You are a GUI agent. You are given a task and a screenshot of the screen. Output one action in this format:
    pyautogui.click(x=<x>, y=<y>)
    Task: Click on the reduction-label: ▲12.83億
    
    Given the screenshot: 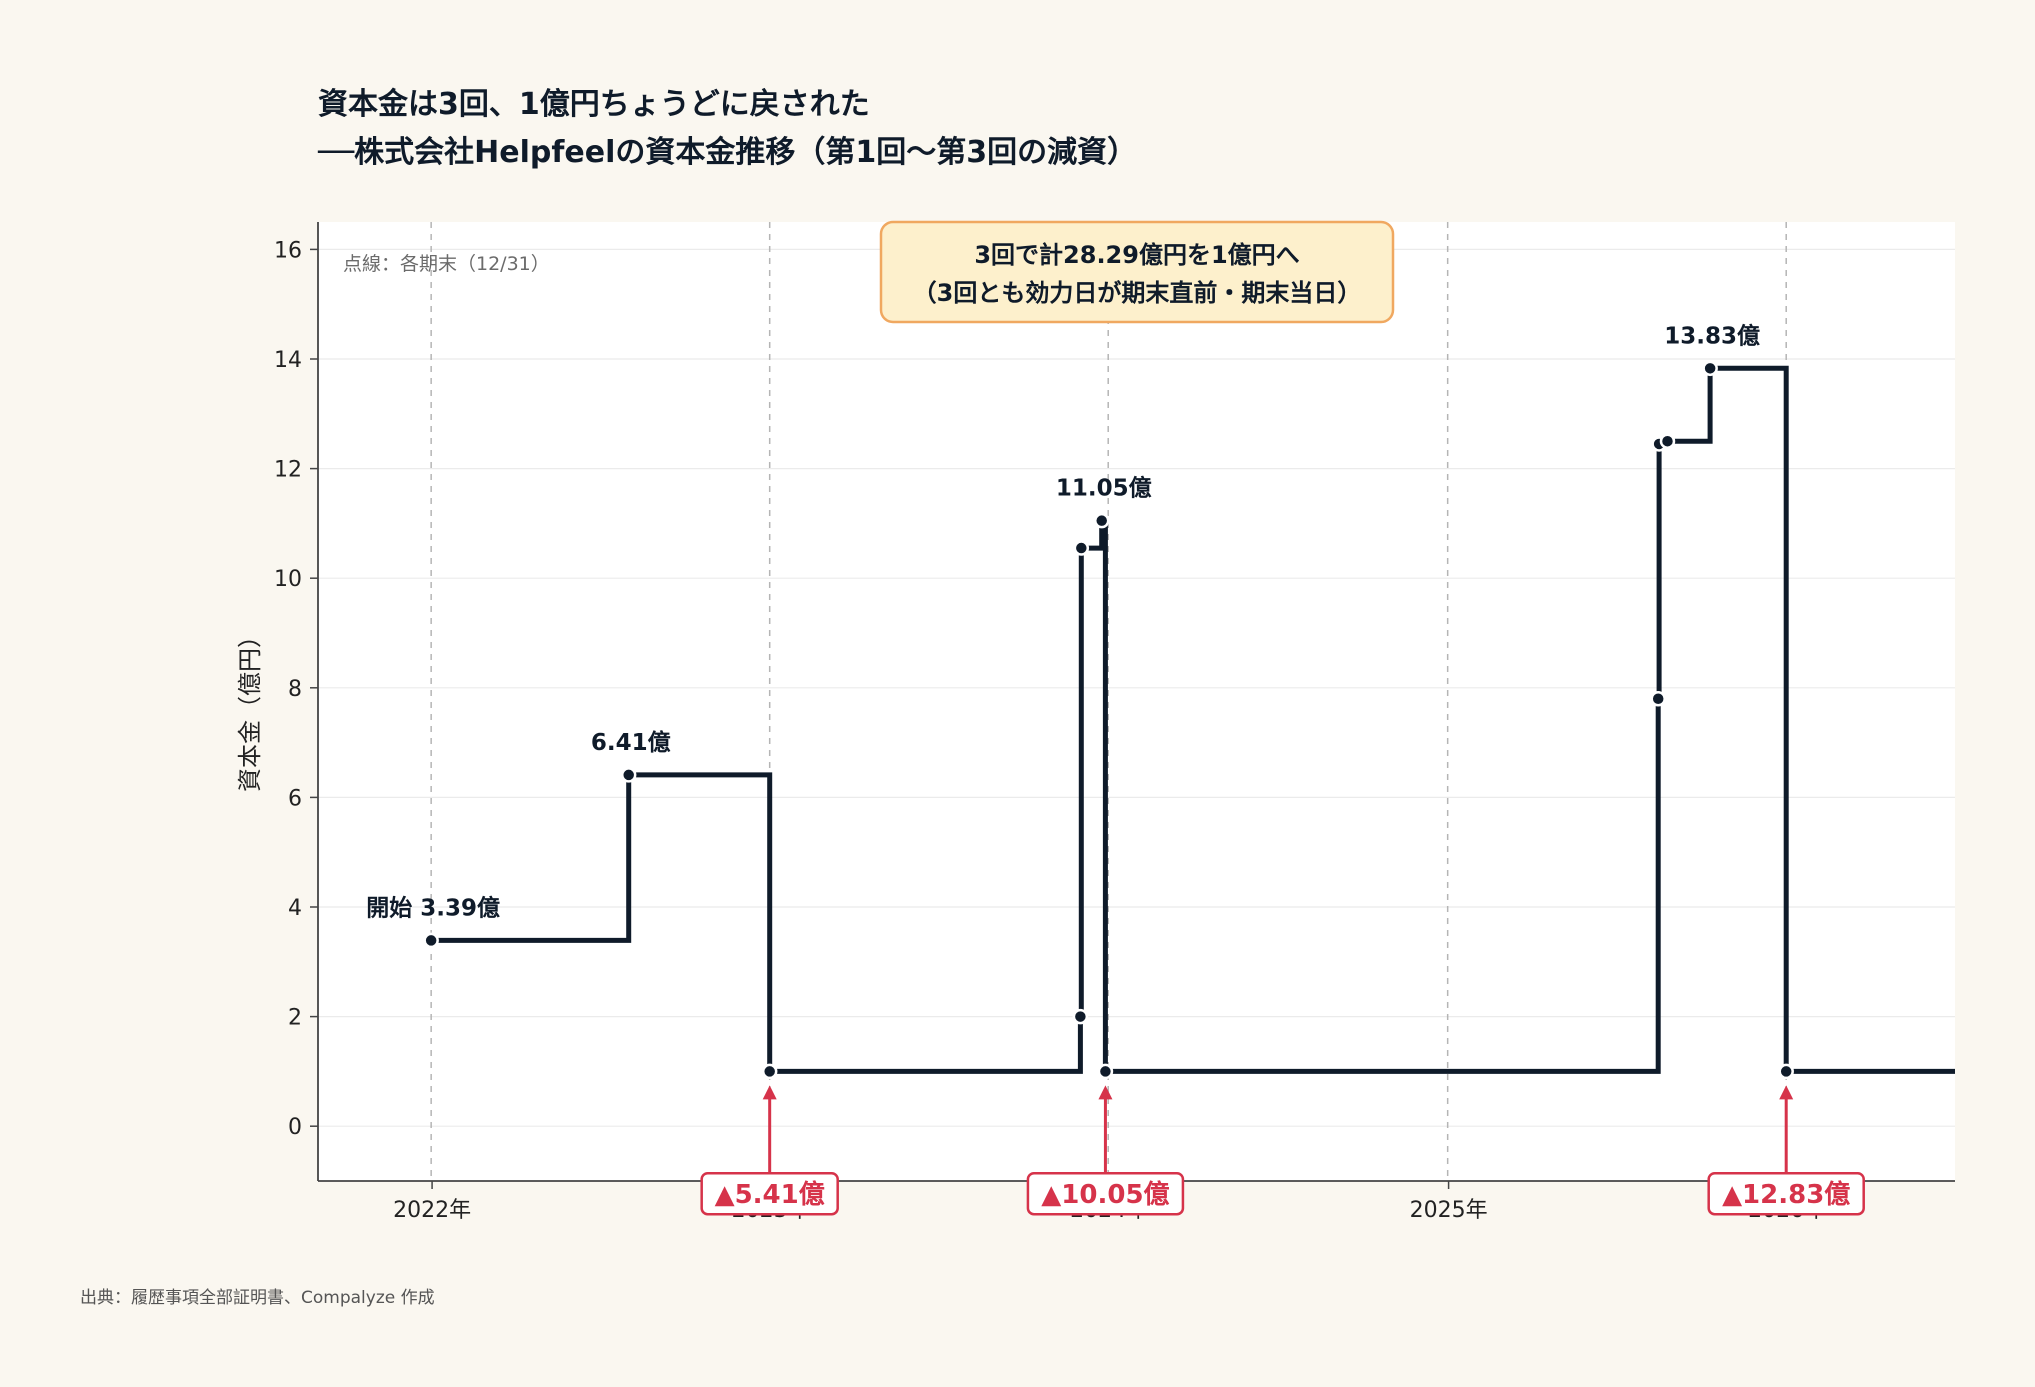 What is the action you would take?
    pyautogui.click(x=1786, y=1195)
    